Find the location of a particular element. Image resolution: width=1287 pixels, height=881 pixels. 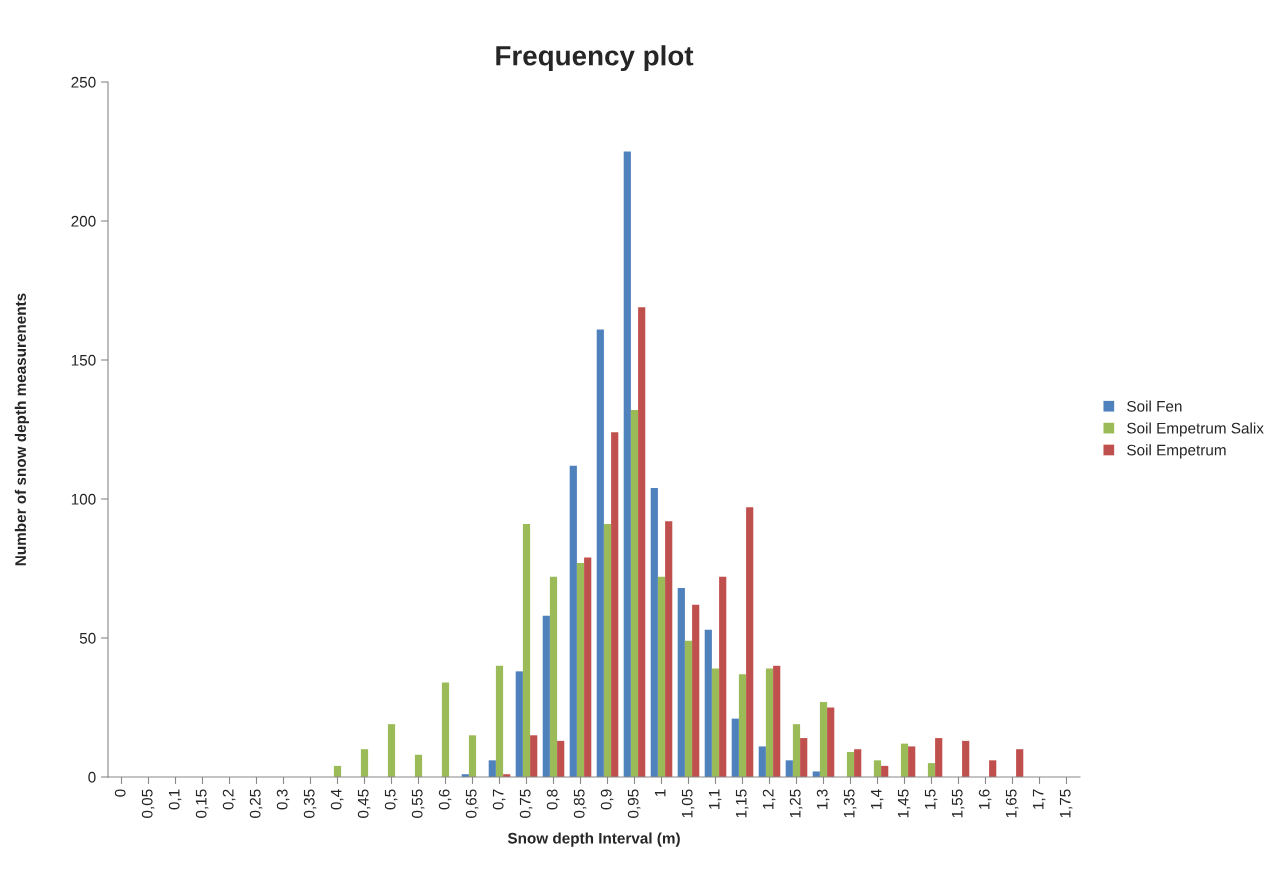

y-axis-title: Number of snow depth measurenents is located at coordinates (22, 429).